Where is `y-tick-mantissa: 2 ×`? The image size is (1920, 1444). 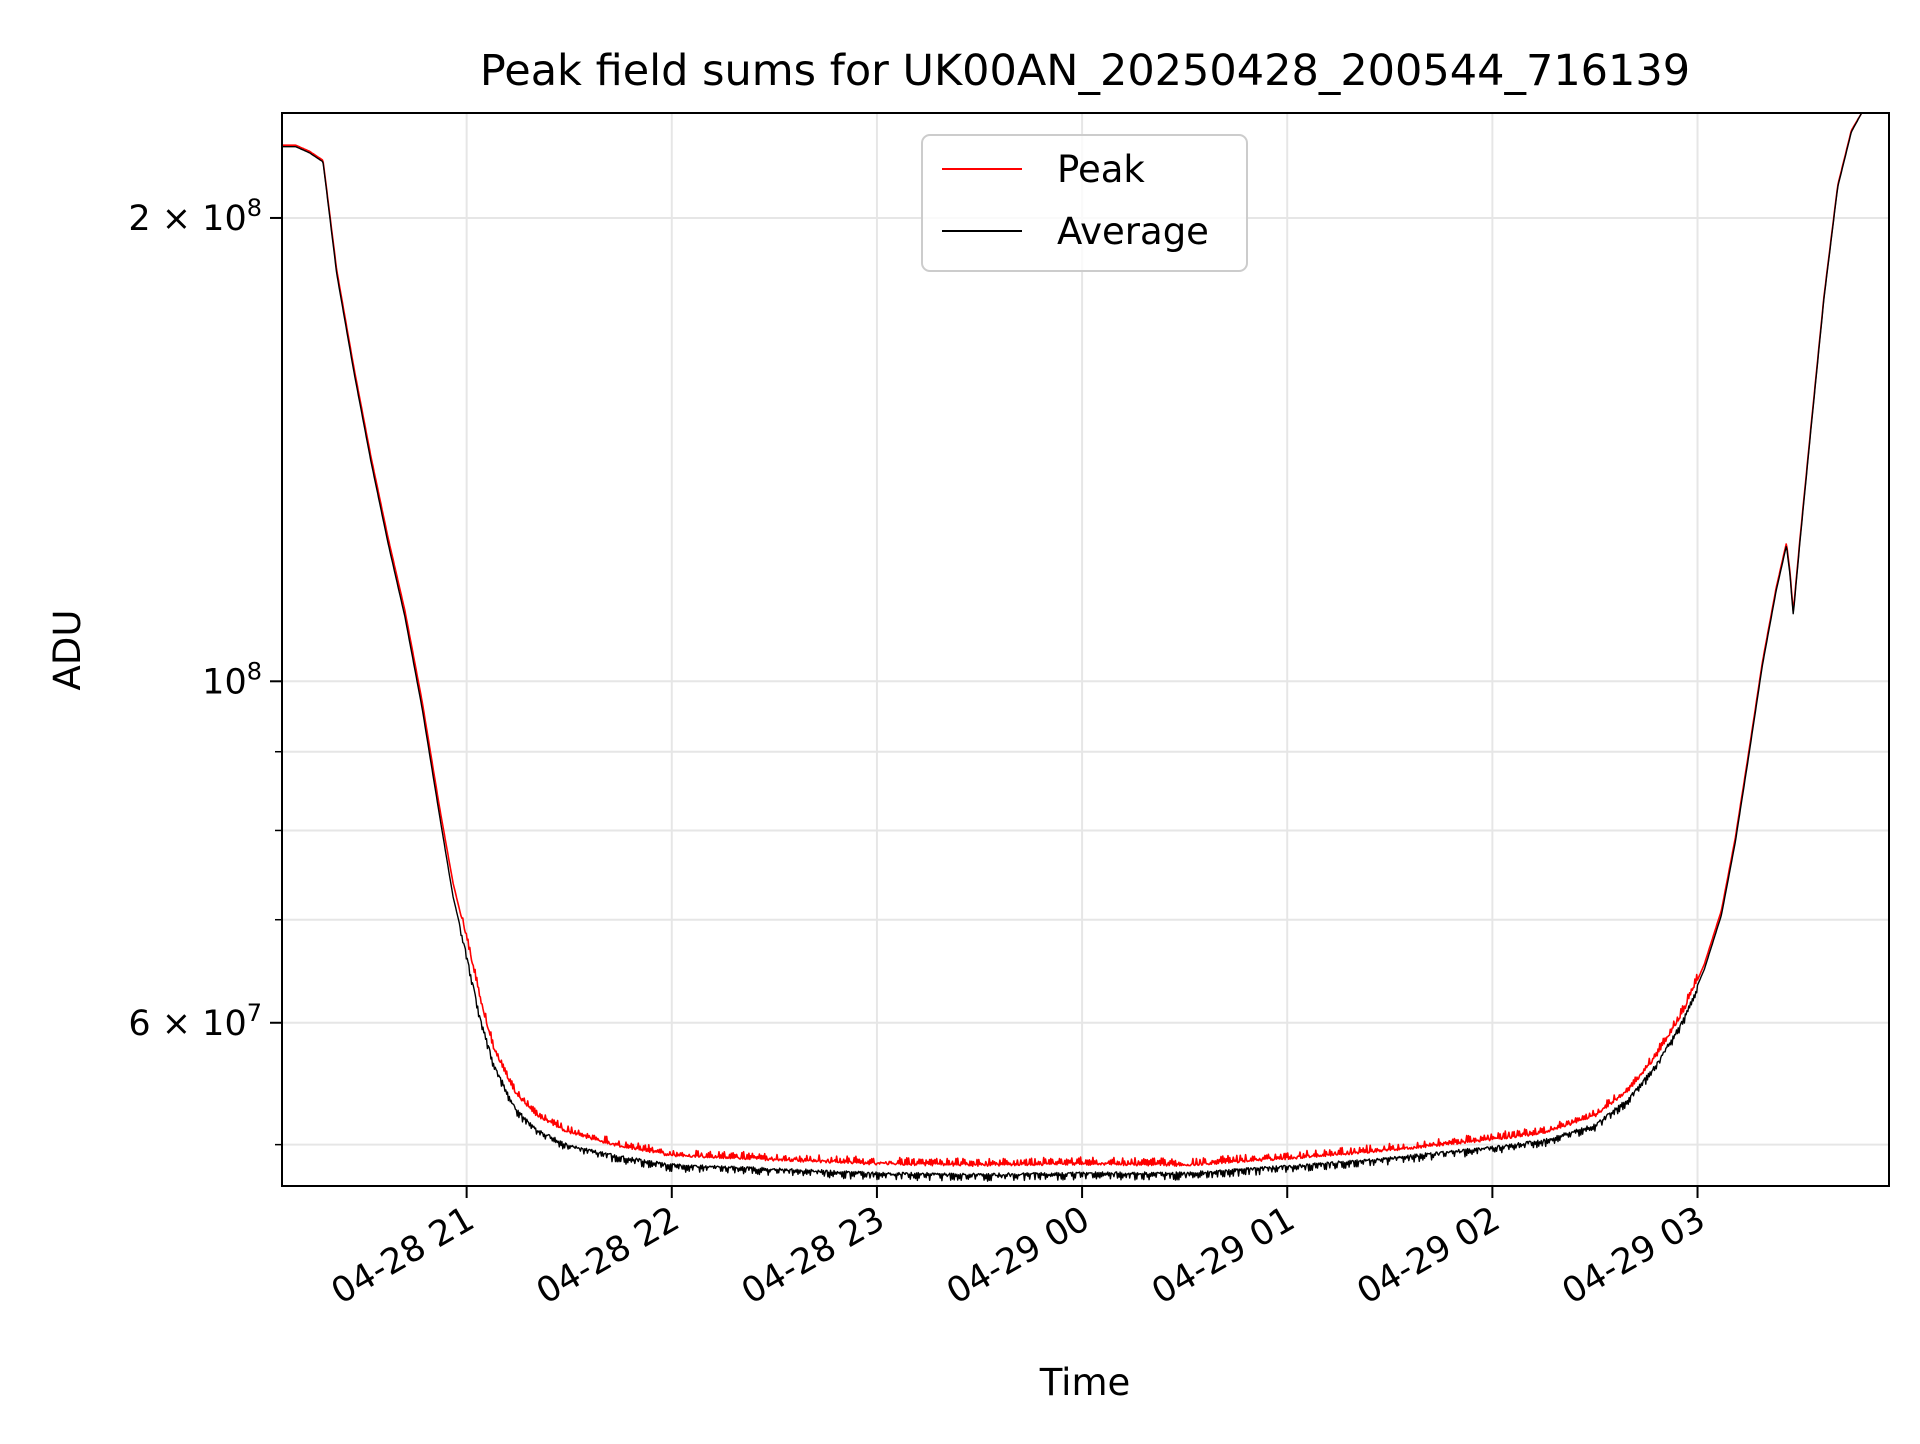 y-tick-mantissa: 2 × is located at coordinates (165, 219).